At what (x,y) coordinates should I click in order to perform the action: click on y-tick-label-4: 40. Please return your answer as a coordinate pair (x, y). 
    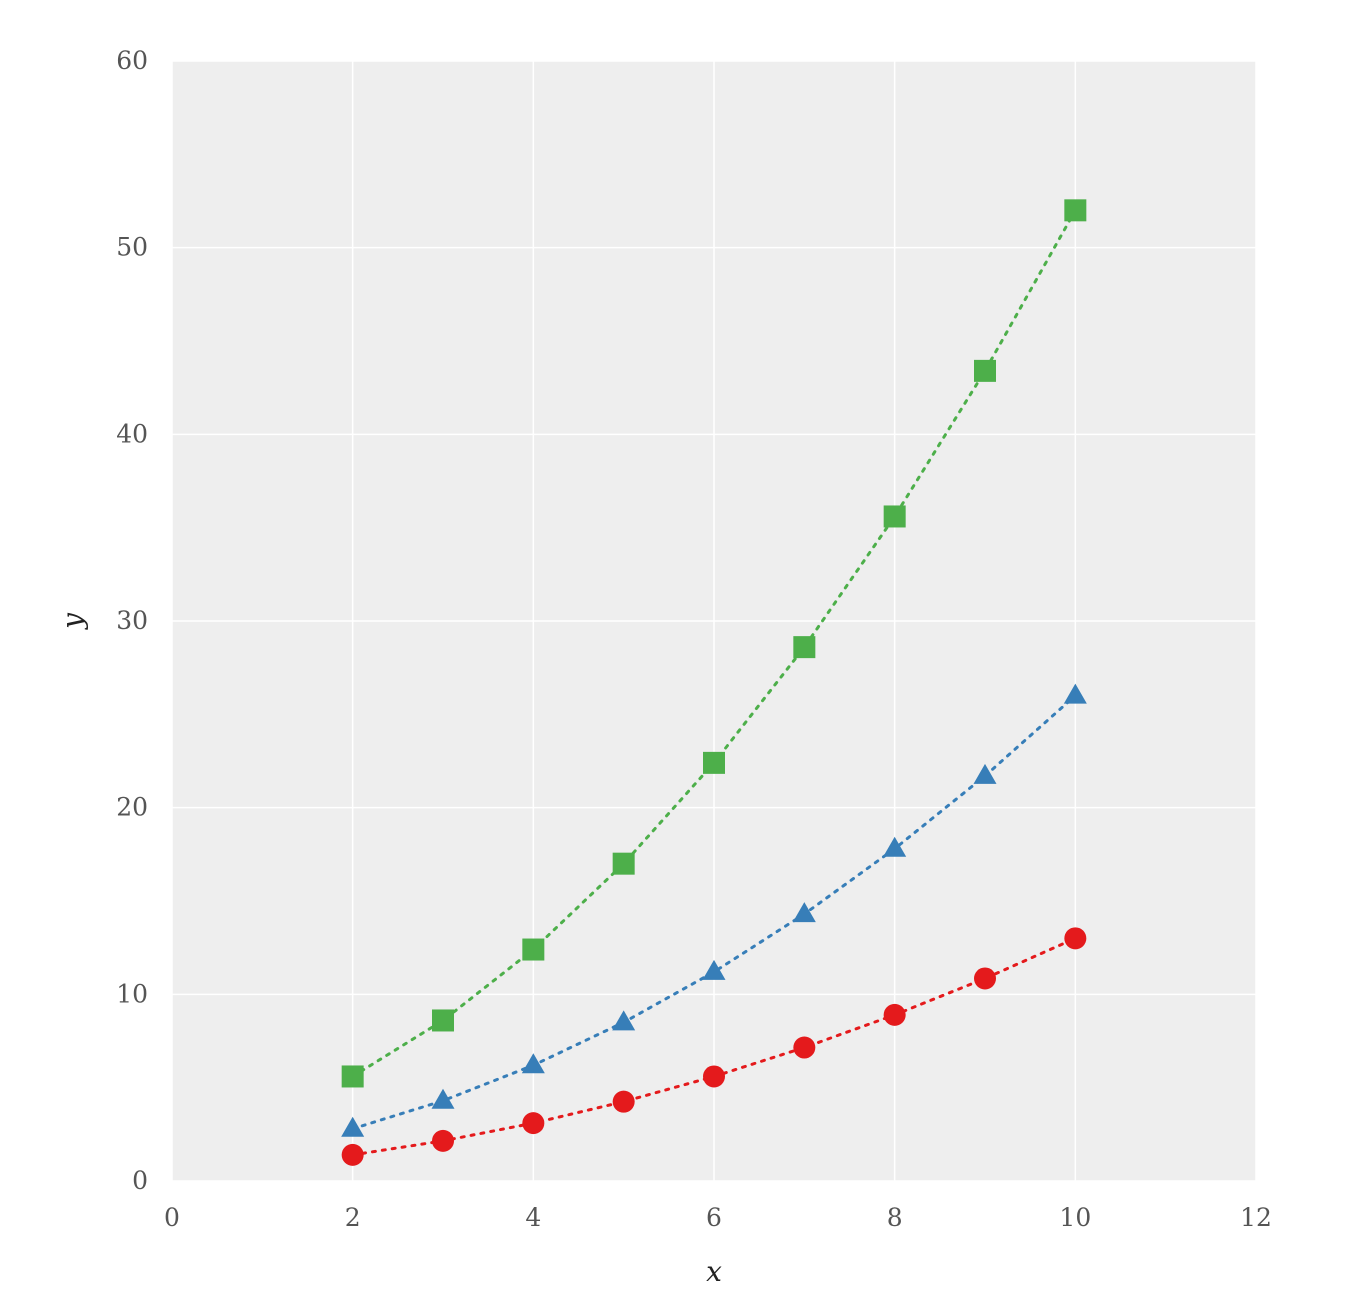
    Looking at the image, I should click on (132, 433).